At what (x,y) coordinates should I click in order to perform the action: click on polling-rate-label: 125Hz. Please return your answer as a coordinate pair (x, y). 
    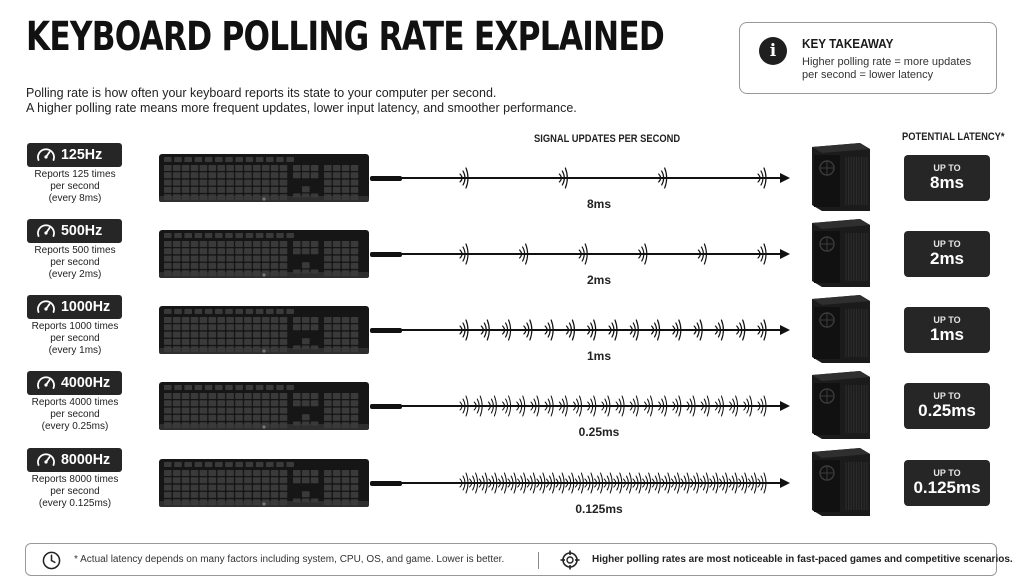
    Looking at the image, I should click on (82, 154).